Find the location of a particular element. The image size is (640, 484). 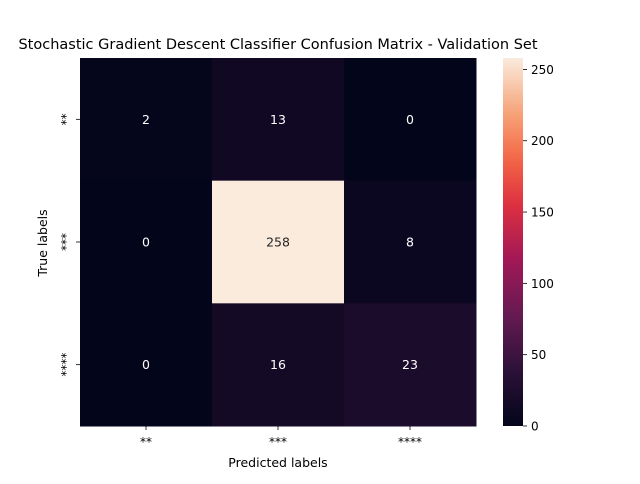

colorbar-tick-label: 100 is located at coordinates (542, 284).